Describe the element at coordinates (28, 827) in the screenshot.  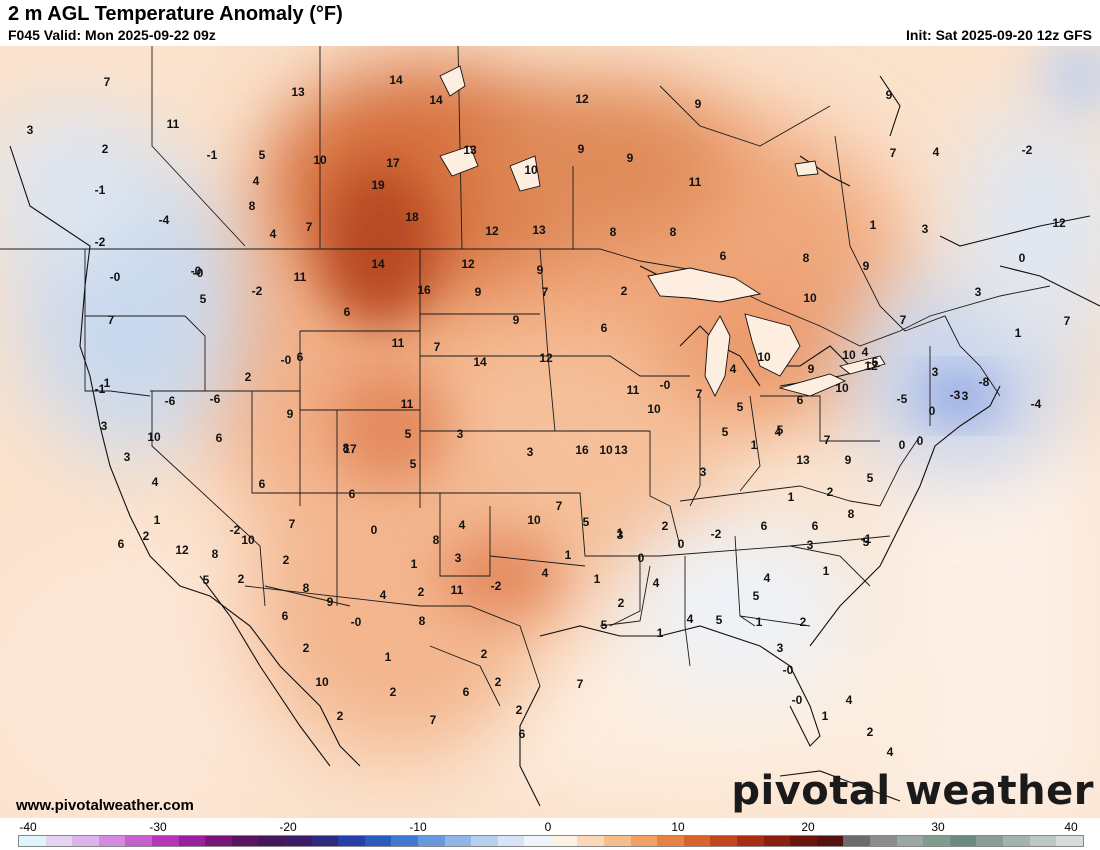
I see `colorbar-label: -40` at that location.